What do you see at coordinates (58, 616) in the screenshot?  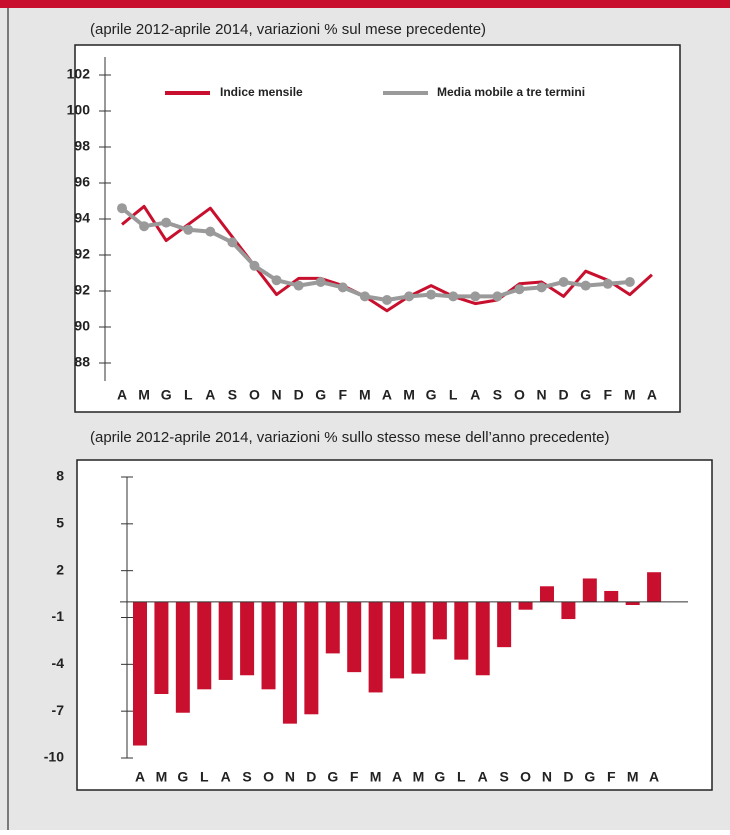 I see `y-tick-label: -1` at bounding box center [58, 616].